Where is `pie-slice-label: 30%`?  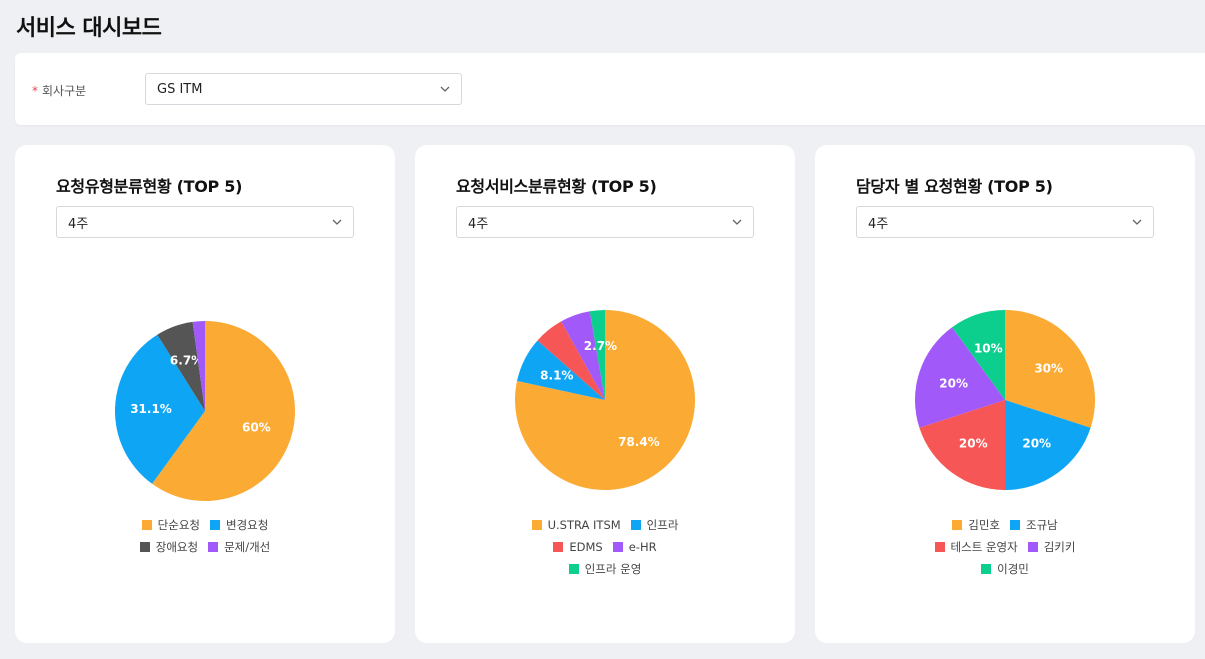
pie-slice-label: 30% is located at coordinates (1048, 368).